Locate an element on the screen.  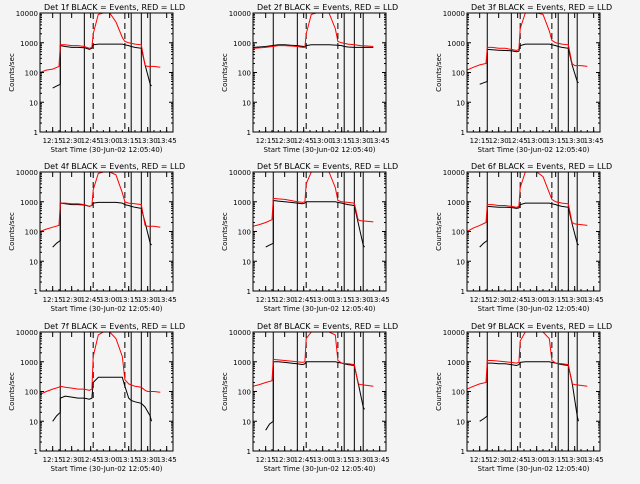
panel-title: Det 1f BLACK = Events, RED = LLD is located at coordinates (114, 7).